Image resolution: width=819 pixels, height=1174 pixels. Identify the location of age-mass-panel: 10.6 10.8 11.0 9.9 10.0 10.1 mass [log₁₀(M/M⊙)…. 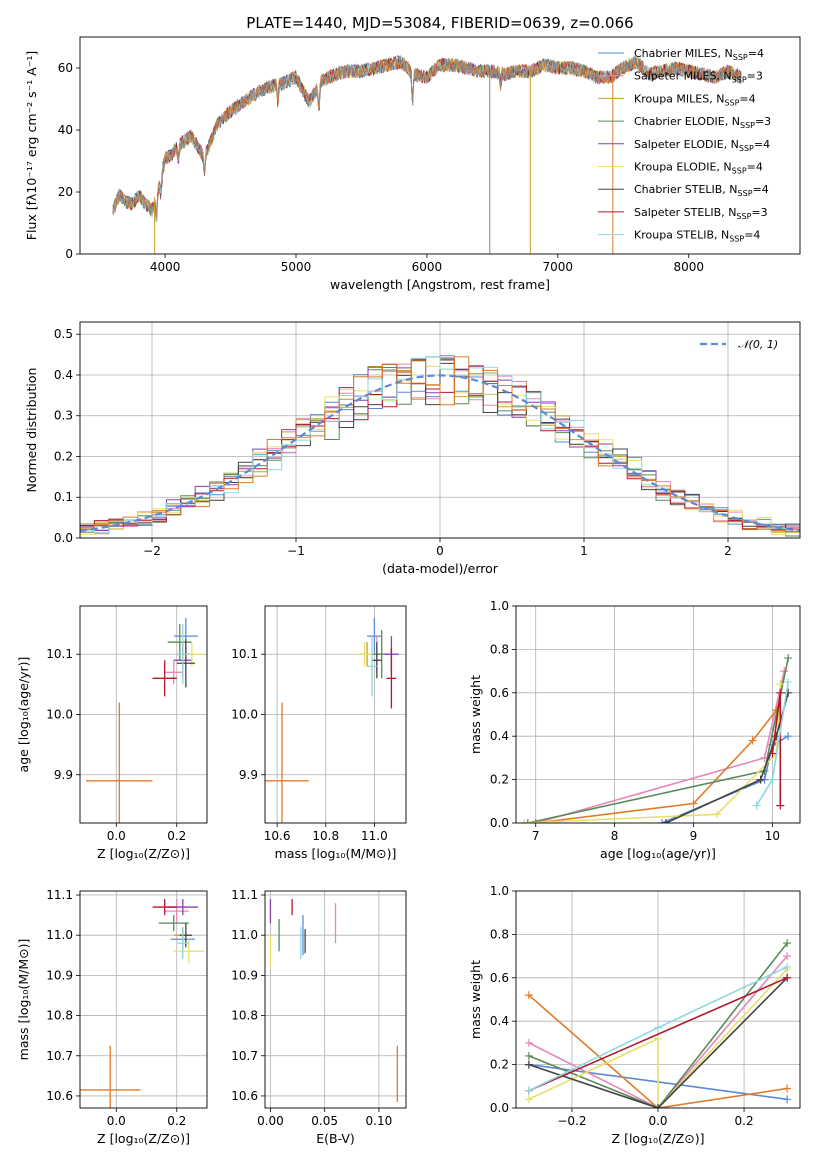
(319, 733).